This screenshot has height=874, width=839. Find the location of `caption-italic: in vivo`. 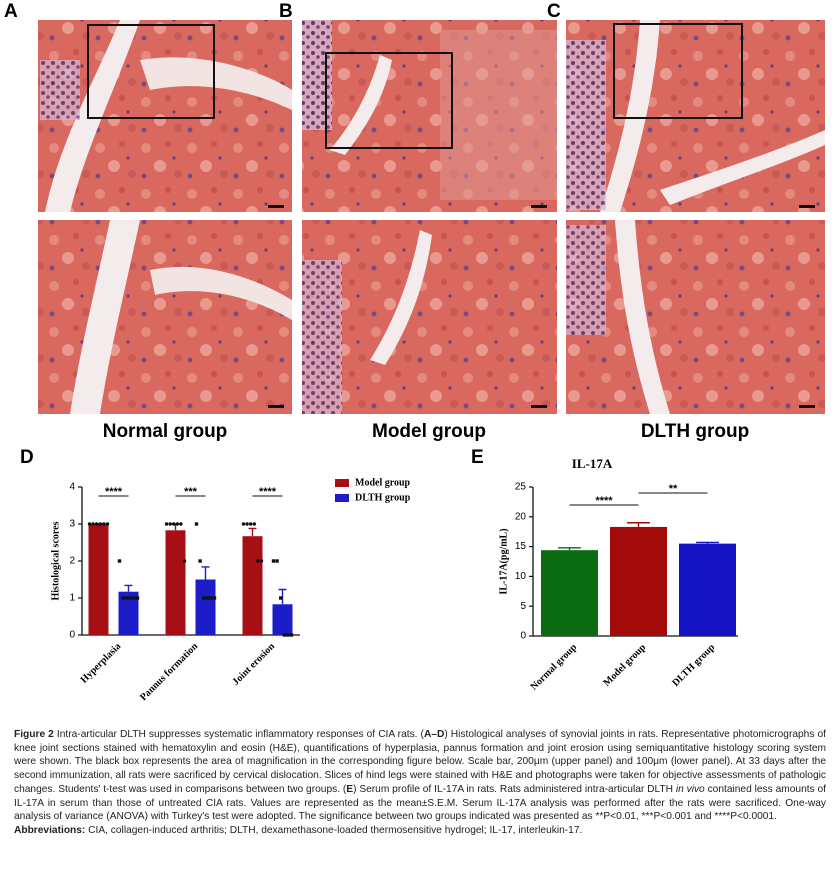

caption-italic: in vivo is located at coordinates (690, 789).